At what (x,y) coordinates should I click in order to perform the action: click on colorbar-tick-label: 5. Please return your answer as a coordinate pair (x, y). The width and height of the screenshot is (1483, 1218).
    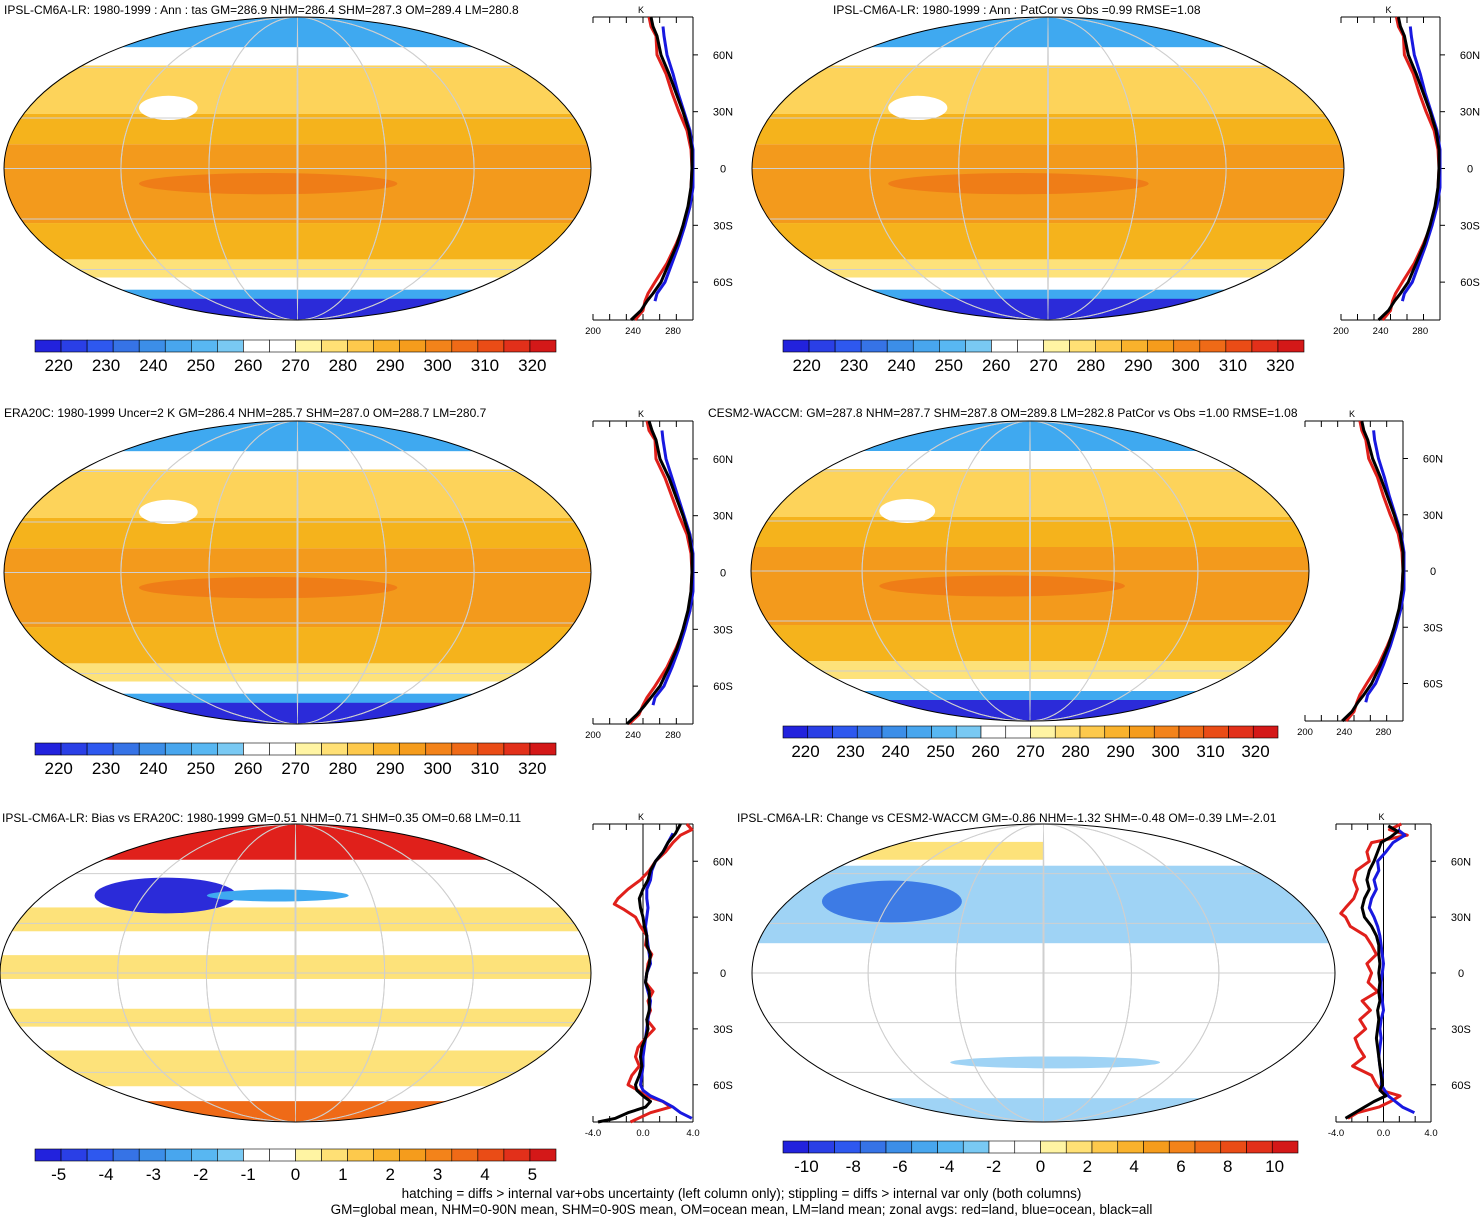
    Looking at the image, I should click on (532, 1174).